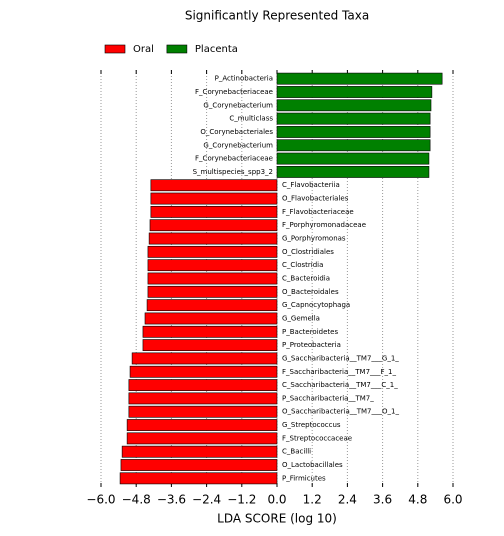  What do you see at coordinates (324, 225) in the screenshot?
I see `category-label: F_Porphyromonadaceae` at bounding box center [324, 225].